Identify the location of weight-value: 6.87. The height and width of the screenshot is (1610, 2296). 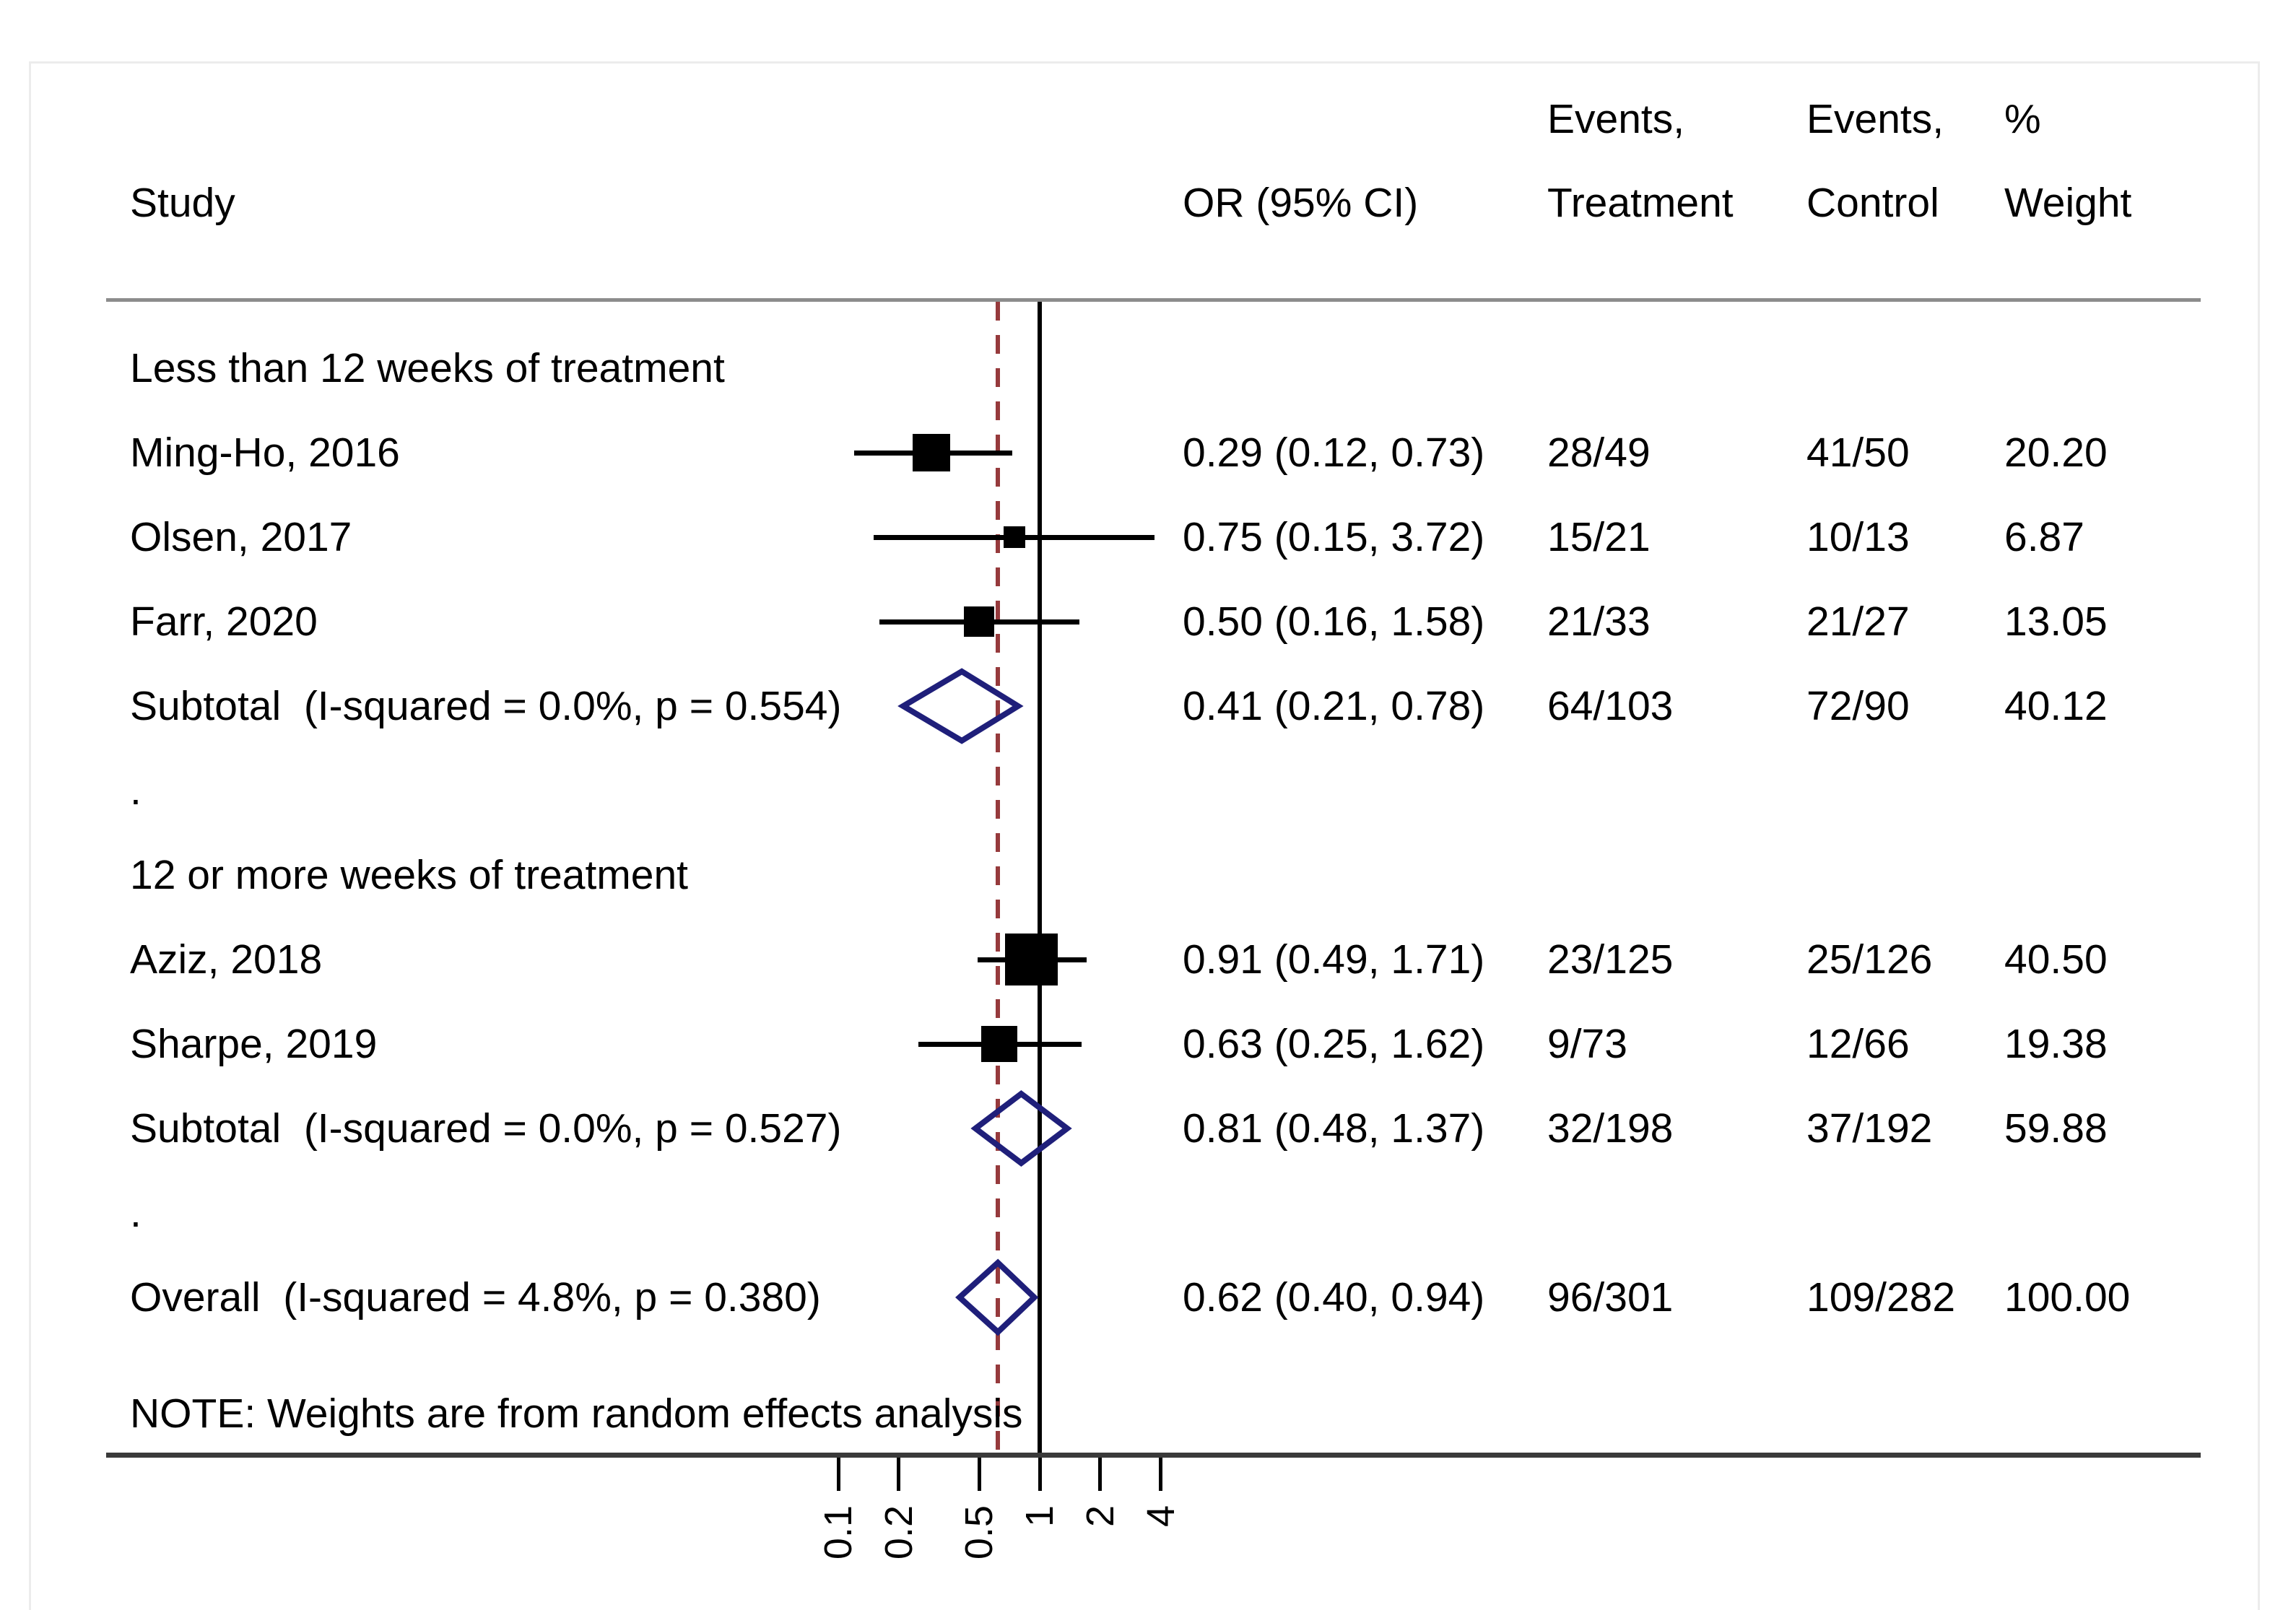
(2044, 537).